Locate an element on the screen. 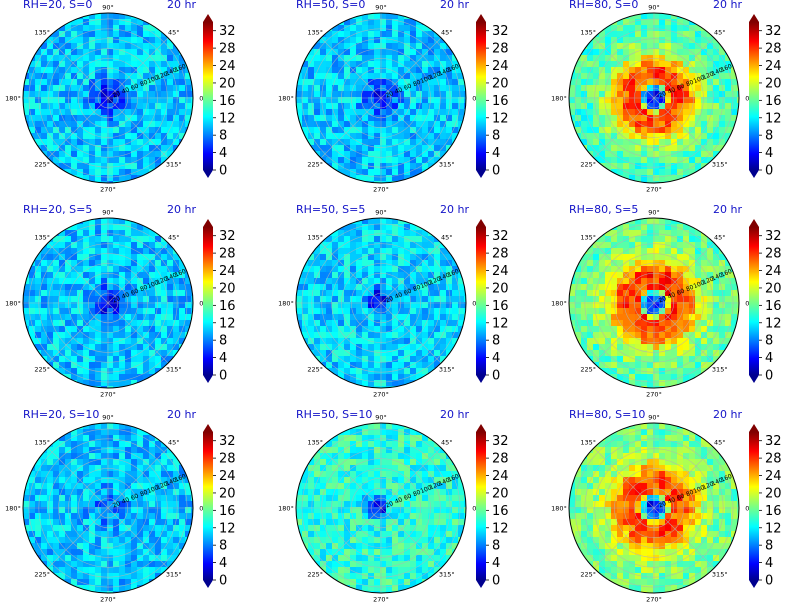 This screenshot has width=785, height=616. angular-tick-label: 270° is located at coordinates (381, 395).